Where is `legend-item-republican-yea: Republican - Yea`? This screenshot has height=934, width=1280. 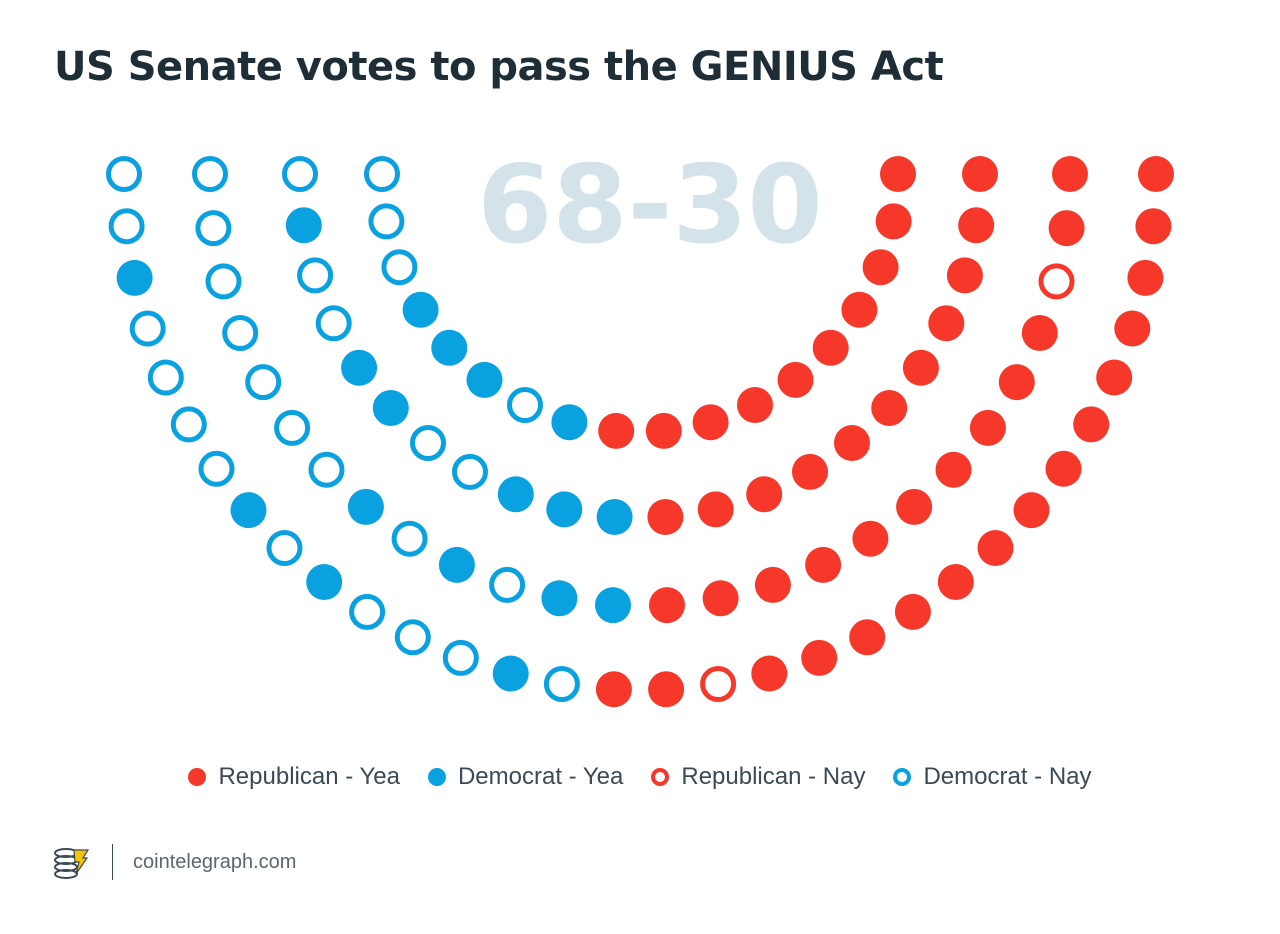 legend-item-republican-yea: Republican - Yea is located at coordinates (294, 777).